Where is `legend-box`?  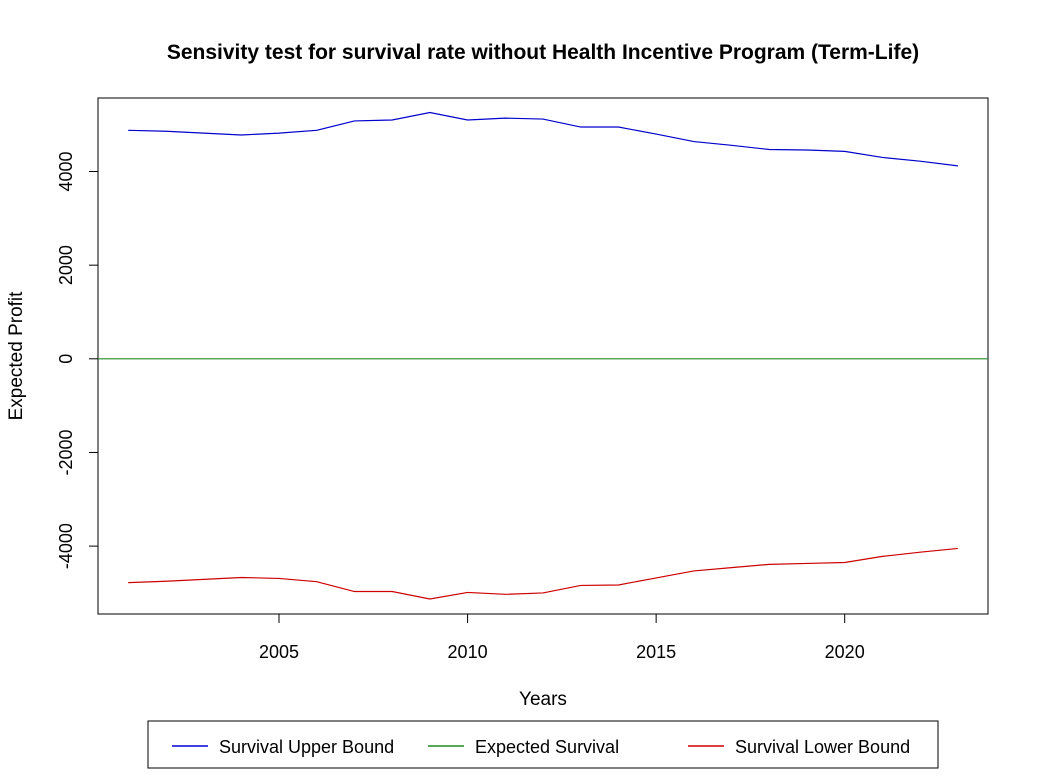 legend-box is located at coordinates (543, 744).